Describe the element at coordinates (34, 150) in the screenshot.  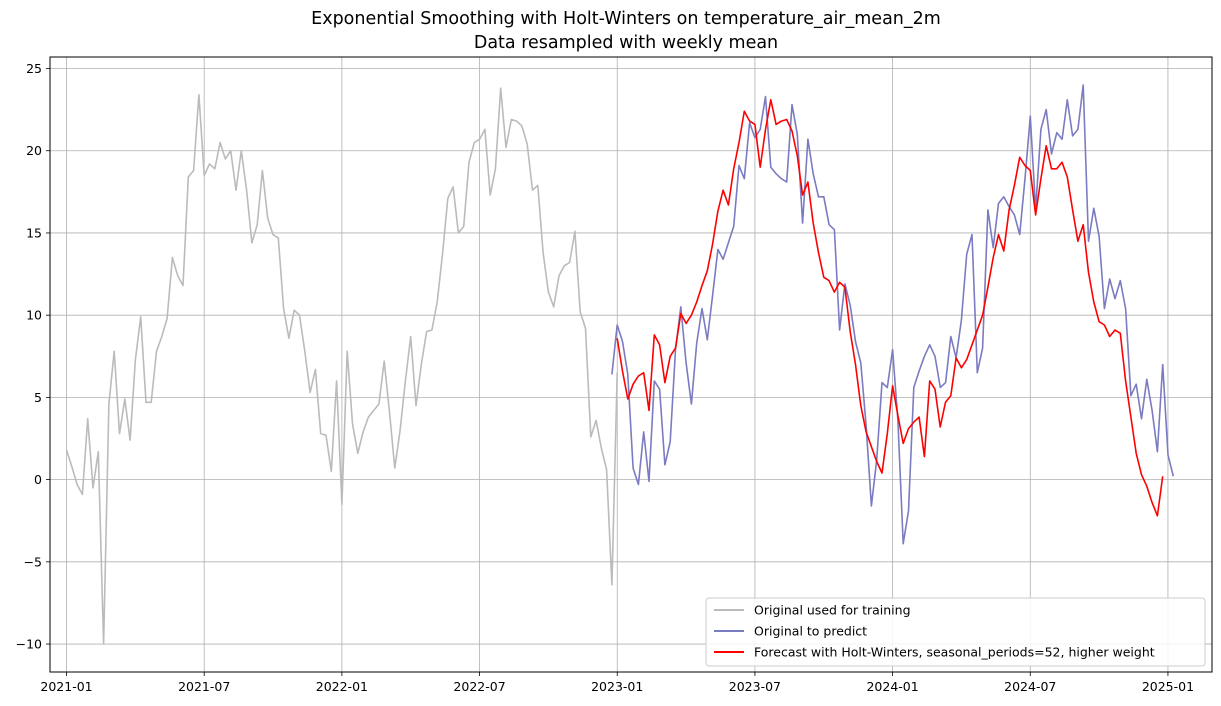
I see `y-tick-label: 20` at that location.